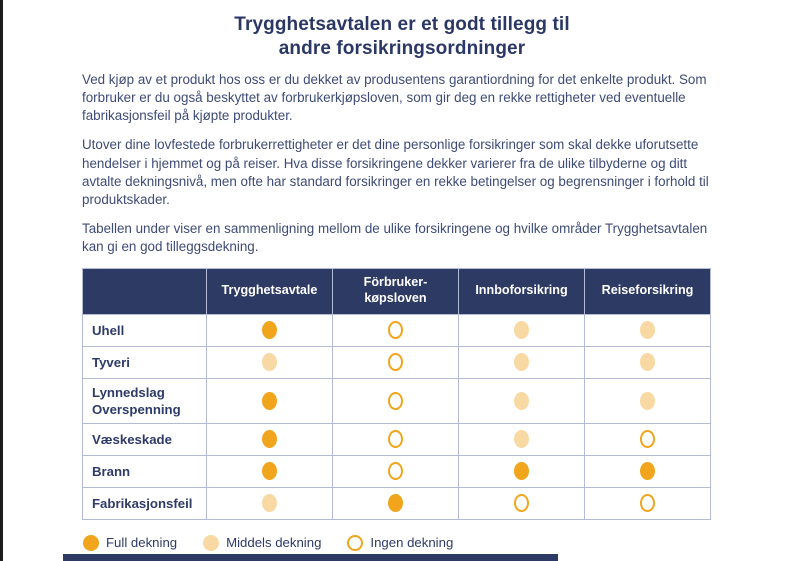 This screenshot has width=792, height=561. Describe the element at coordinates (274, 543) in the screenshot. I see `legend-label: Middels dekning` at that location.